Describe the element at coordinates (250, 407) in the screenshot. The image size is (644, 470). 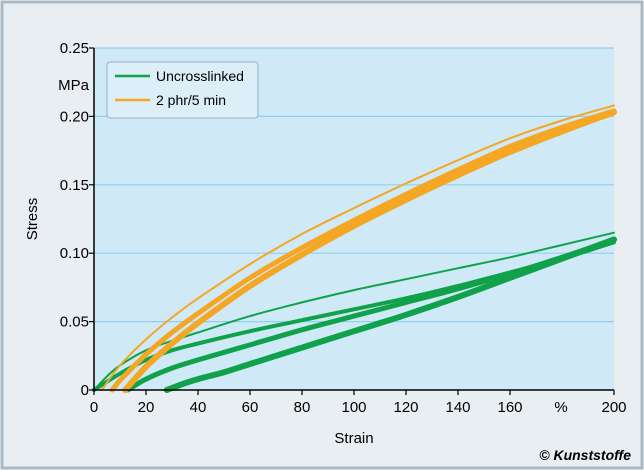
I see `x-tick-label-3: 60` at that location.